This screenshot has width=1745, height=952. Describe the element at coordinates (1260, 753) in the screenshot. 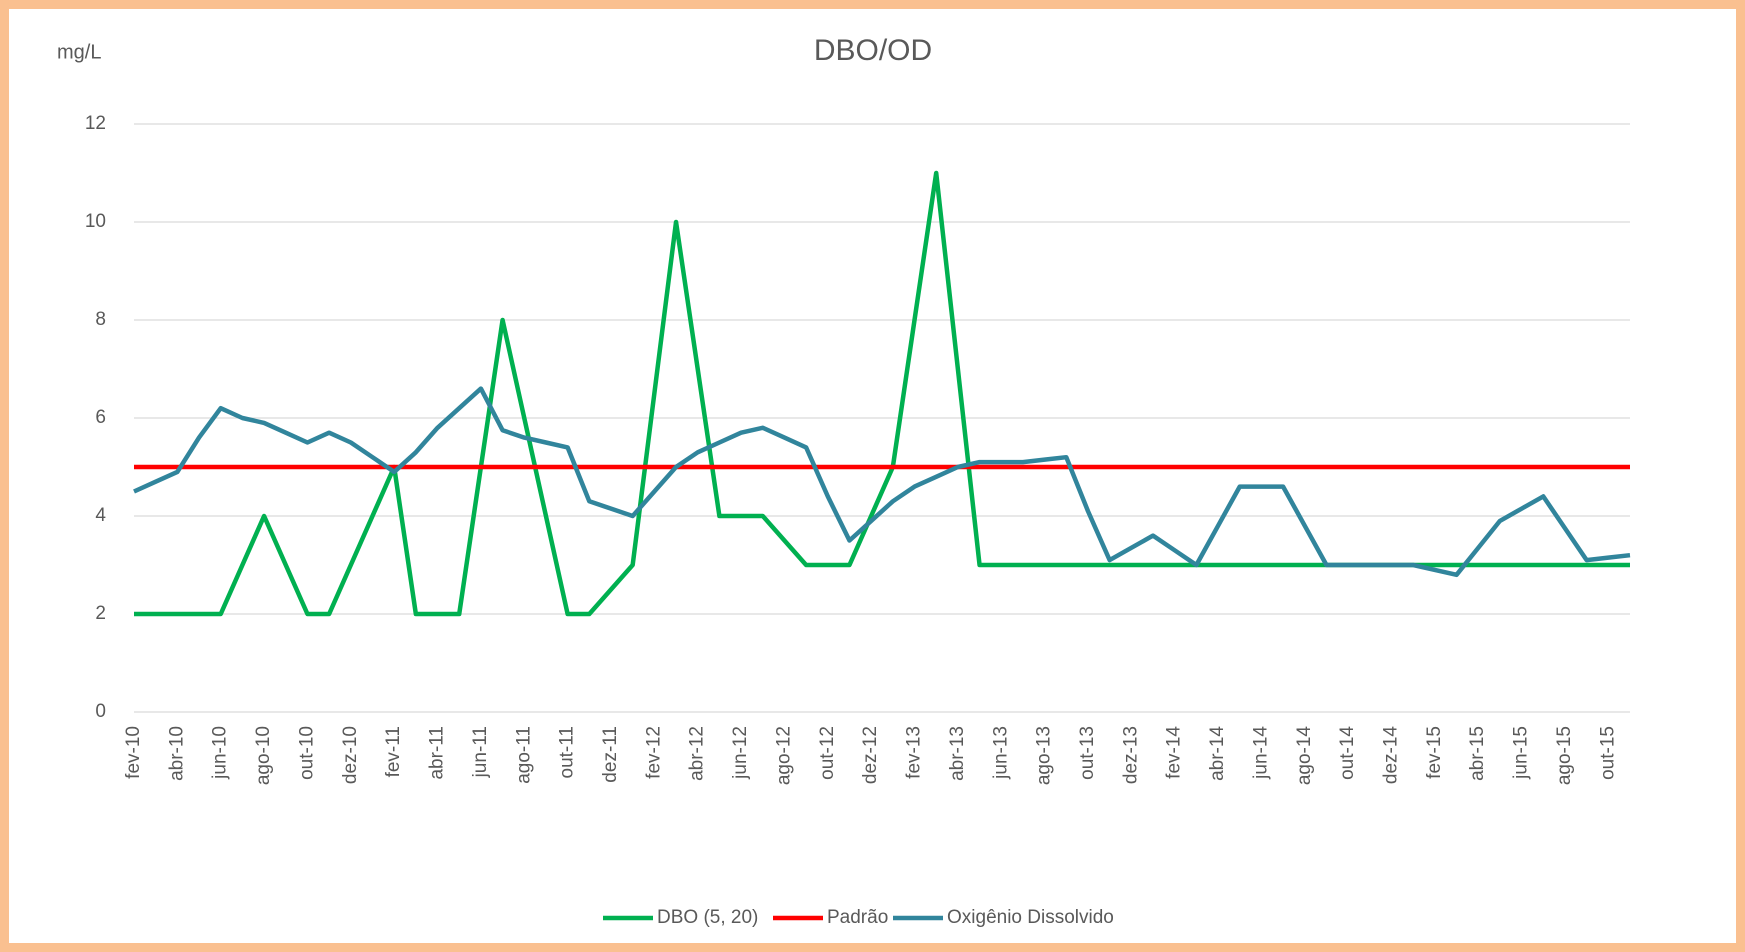

I see `x-tick-label: jun-14` at that location.